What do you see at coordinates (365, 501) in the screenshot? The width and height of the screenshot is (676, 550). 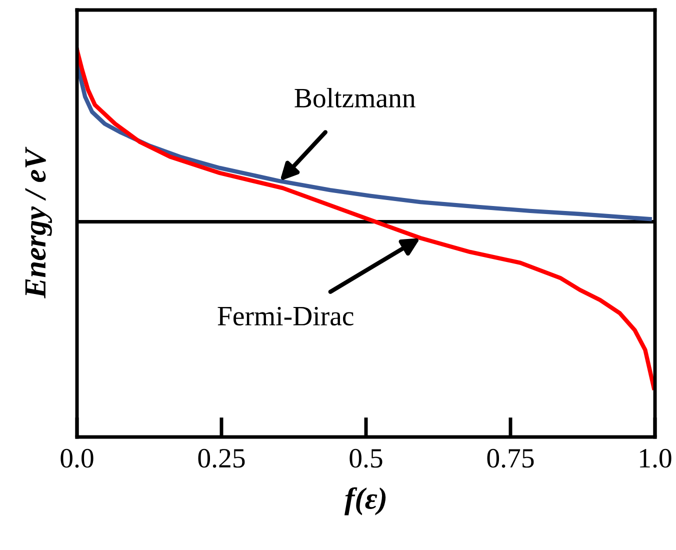 I see `x-axis-title: f(ε)` at bounding box center [365, 501].